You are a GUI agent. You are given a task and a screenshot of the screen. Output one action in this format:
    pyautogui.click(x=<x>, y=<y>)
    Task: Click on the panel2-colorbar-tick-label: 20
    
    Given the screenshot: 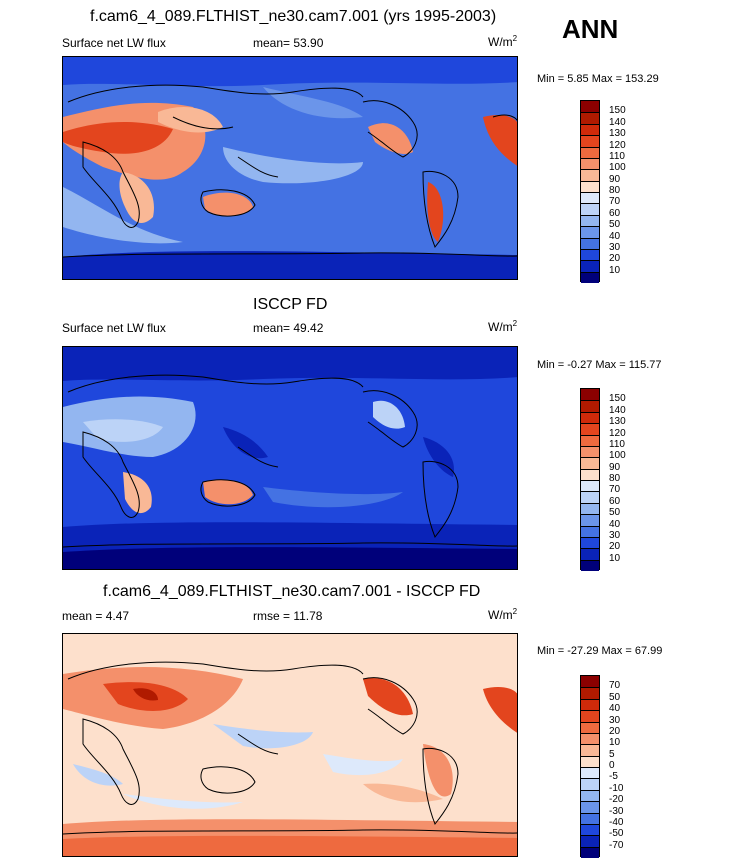 What is the action you would take?
    pyautogui.click(x=615, y=547)
    